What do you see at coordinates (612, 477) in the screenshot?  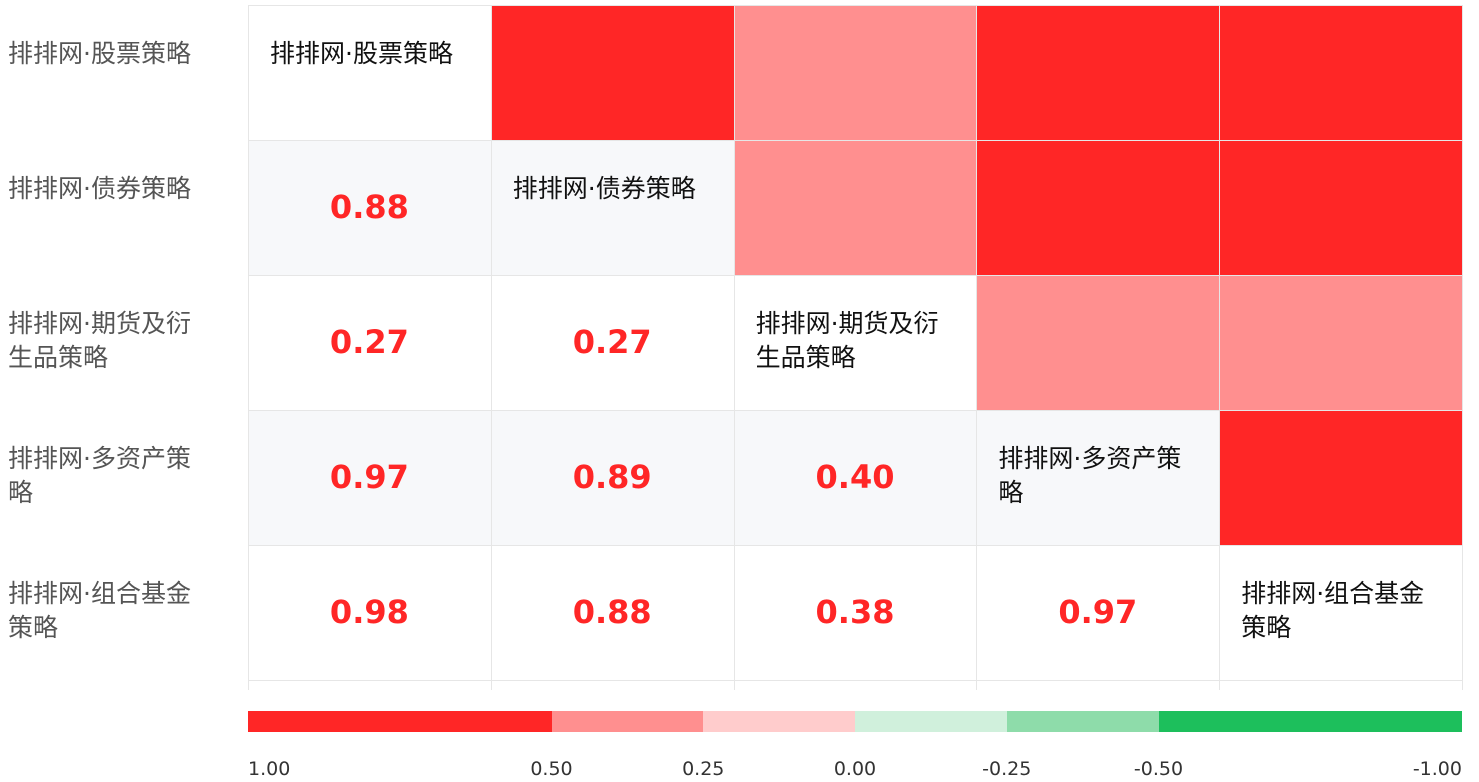 I see `value-label: 0.89` at bounding box center [612, 477].